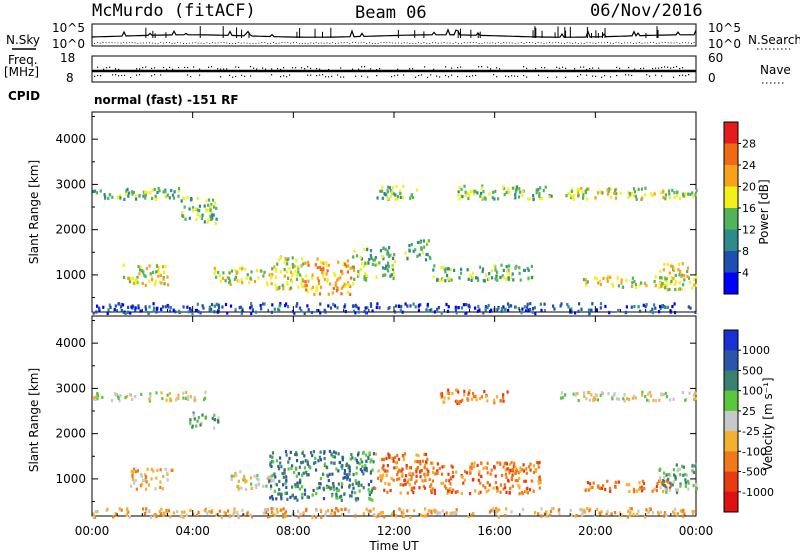 The image size is (800, 554). Describe the element at coordinates (174, 11) in the screenshot. I see `station-title: McMurdo (fitACF)` at that location.